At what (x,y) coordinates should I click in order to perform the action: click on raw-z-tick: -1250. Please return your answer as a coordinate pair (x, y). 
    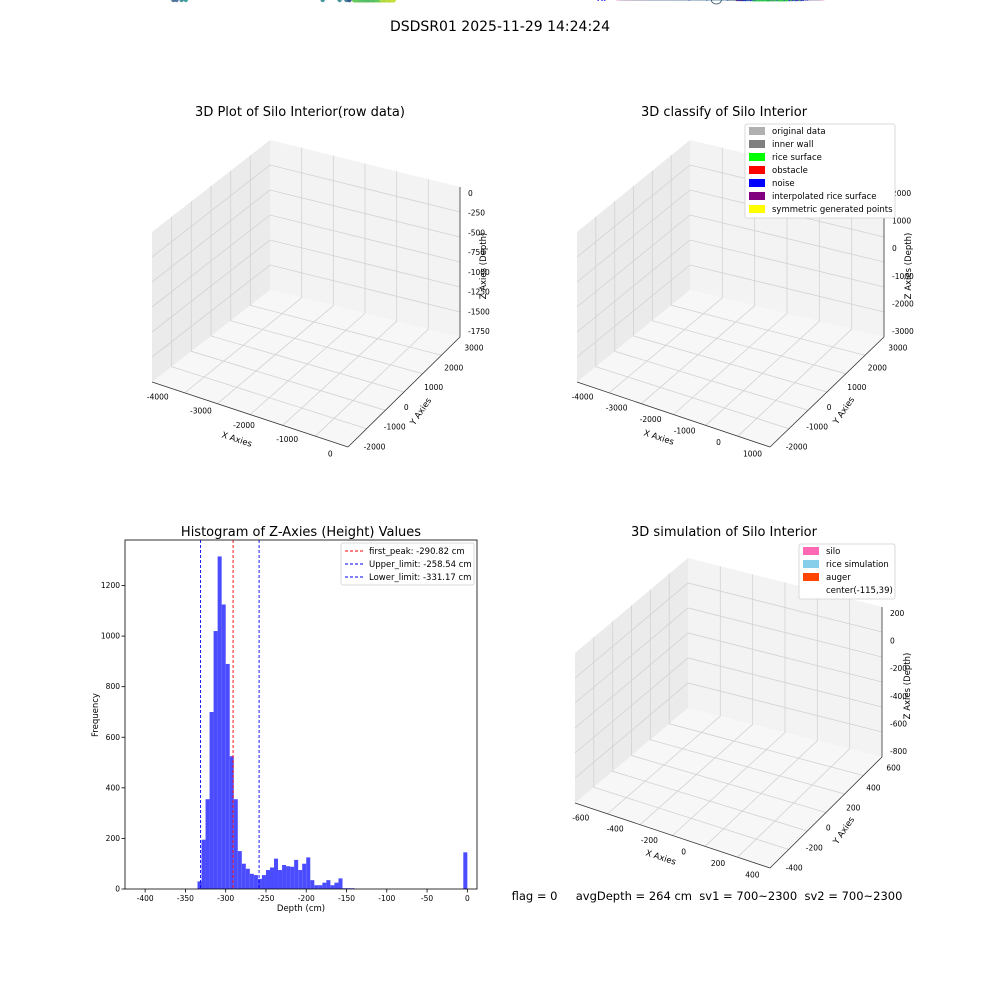
    Looking at the image, I should click on (479, 292).